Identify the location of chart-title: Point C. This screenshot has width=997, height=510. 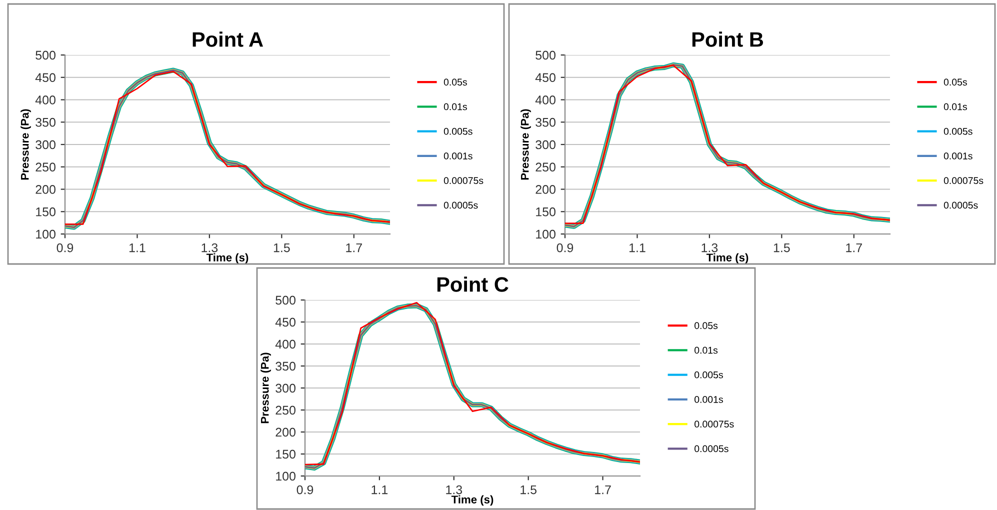
(472, 284).